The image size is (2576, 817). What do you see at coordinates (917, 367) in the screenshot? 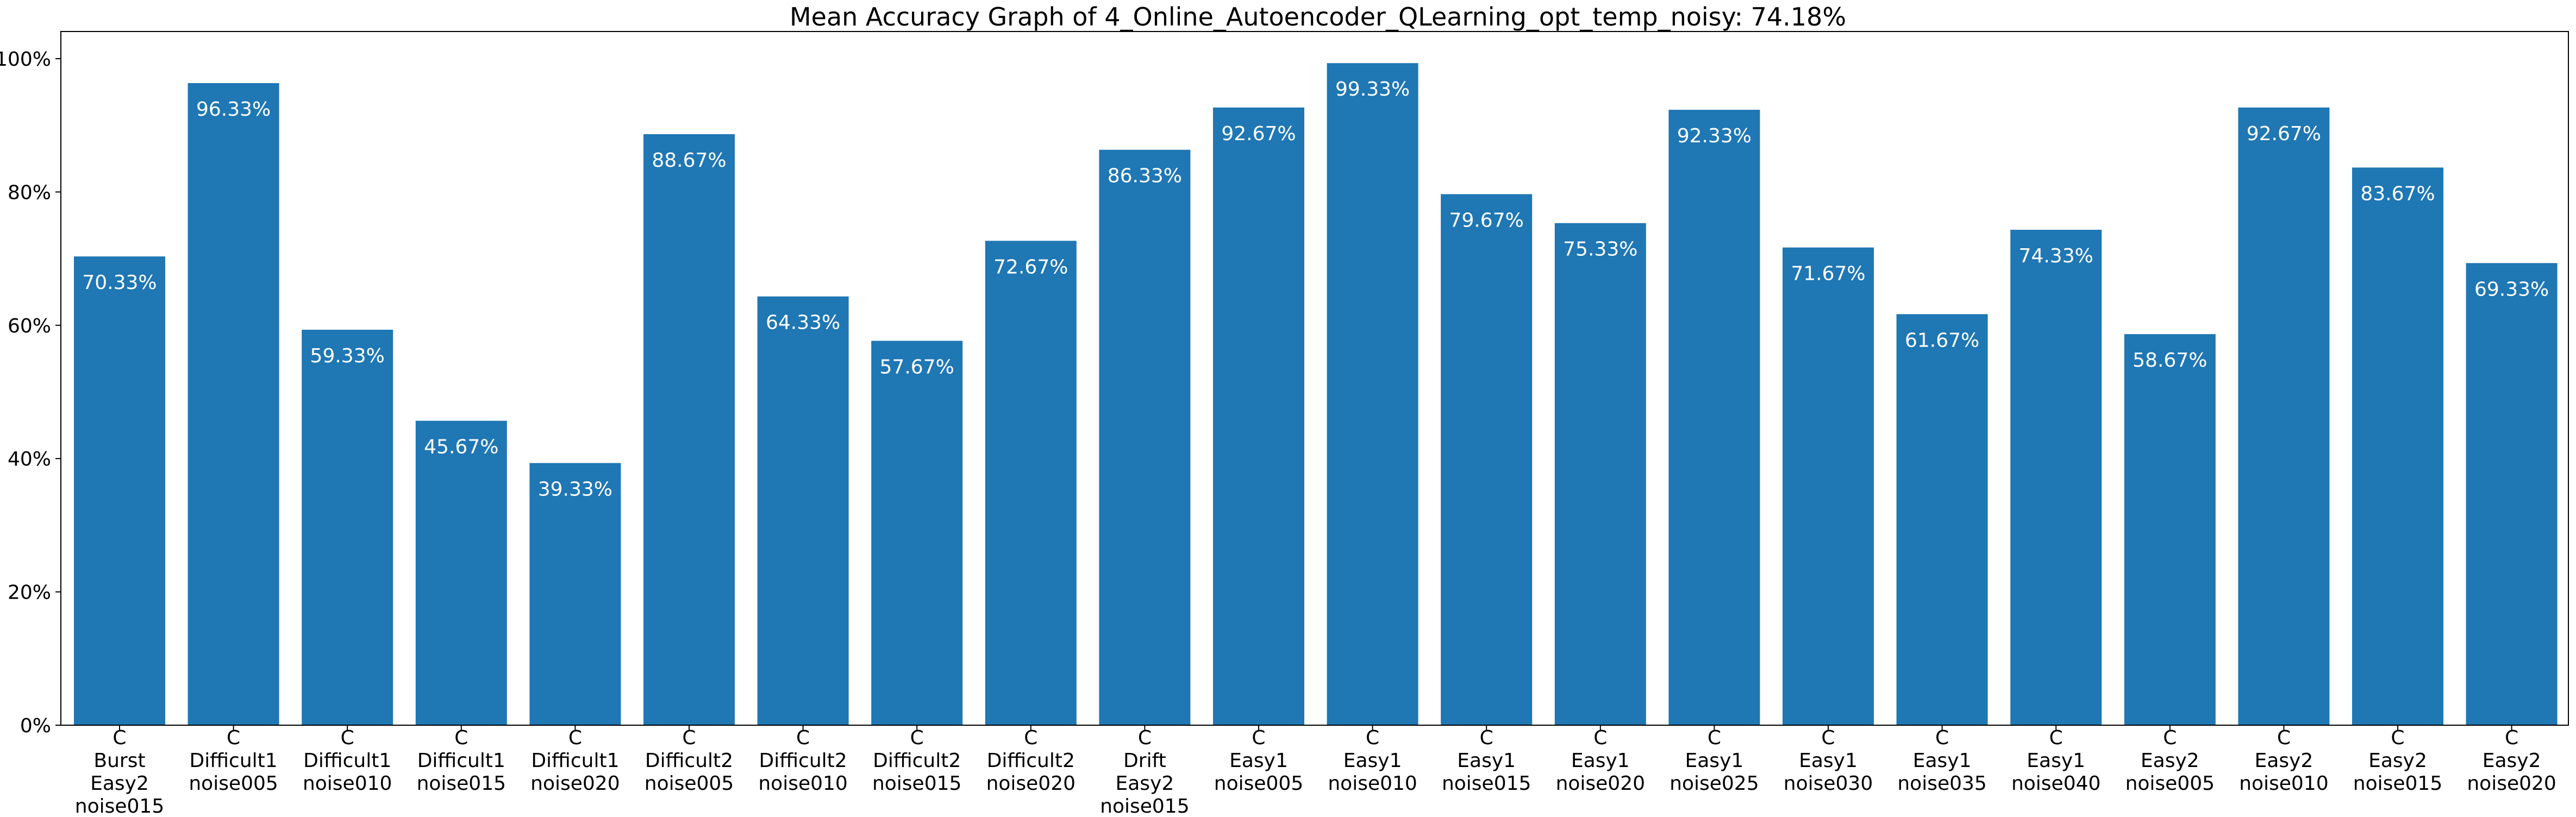
I see `bar-value-label: 57.67%` at bounding box center [917, 367].